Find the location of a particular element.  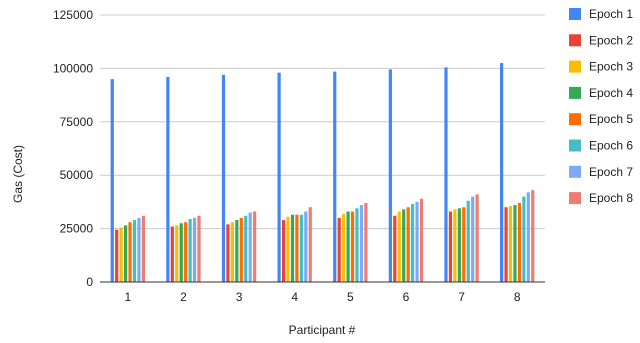

legend-label: Epoch 2 is located at coordinates (611, 40).